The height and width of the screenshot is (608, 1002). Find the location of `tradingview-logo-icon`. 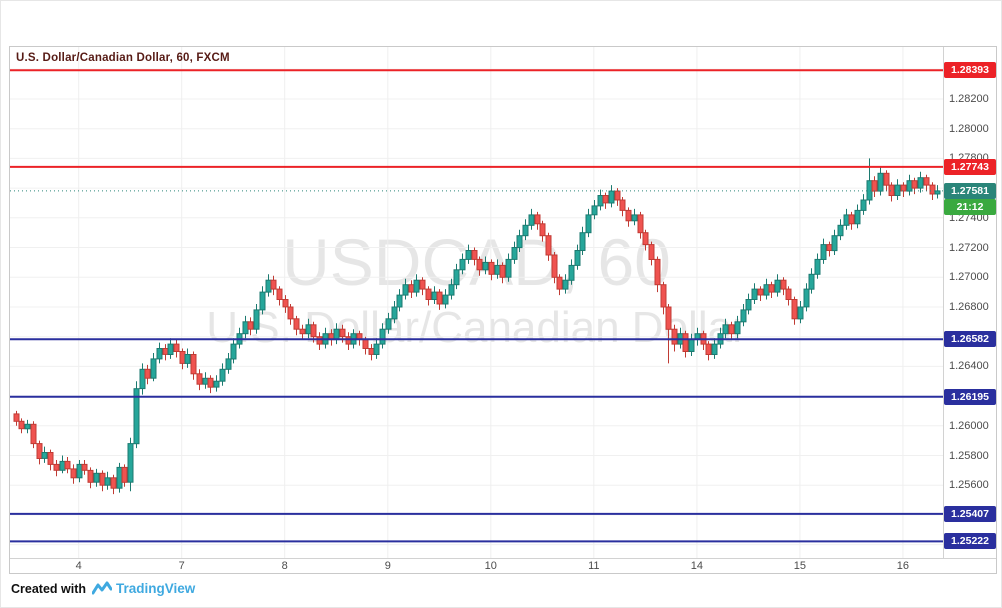

tradingview-logo-icon is located at coordinates (102, 588).